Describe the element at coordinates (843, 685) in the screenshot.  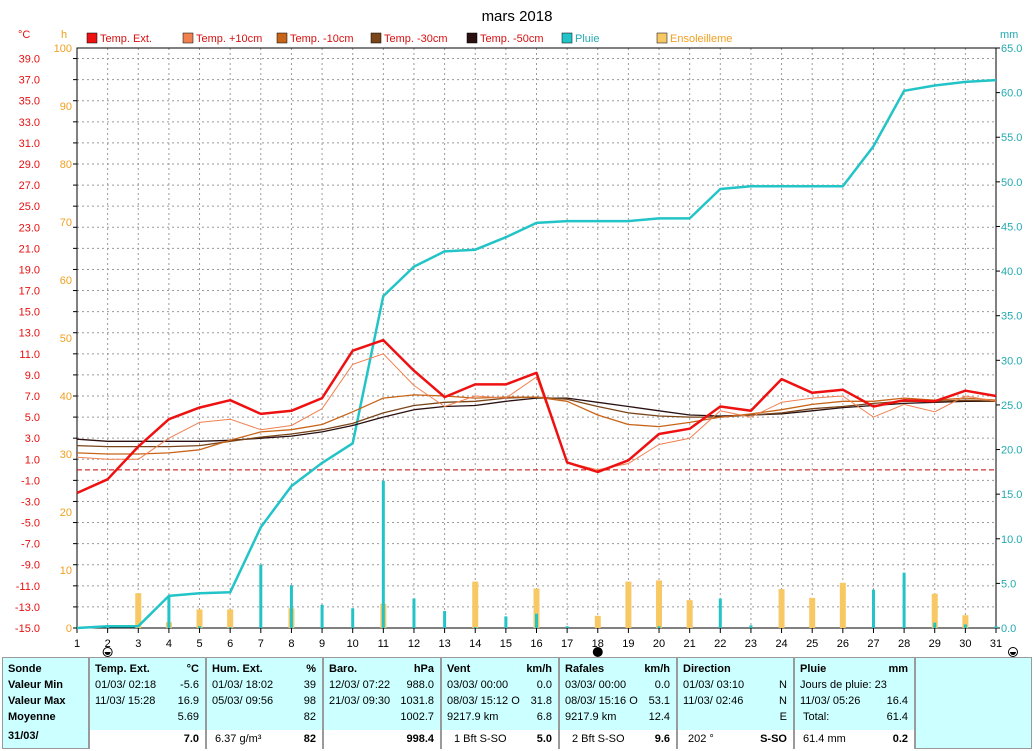
I see `pluie-jours: Jours de pluie: 23` at that location.